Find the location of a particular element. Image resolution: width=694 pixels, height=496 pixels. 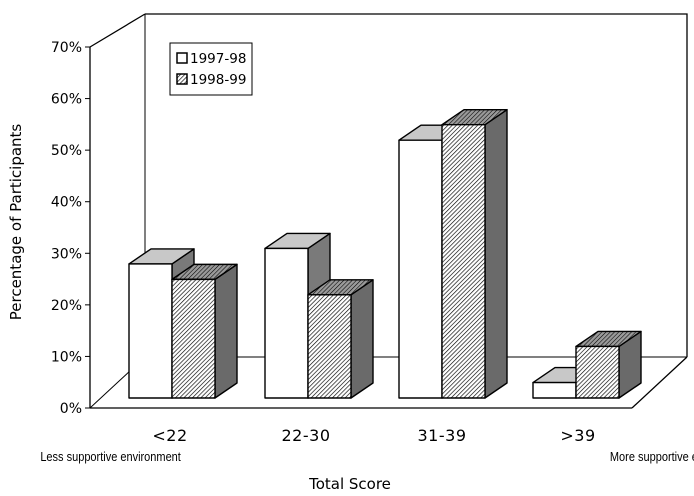

category-label-22-30: 22-30 is located at coordinates (306, 435).